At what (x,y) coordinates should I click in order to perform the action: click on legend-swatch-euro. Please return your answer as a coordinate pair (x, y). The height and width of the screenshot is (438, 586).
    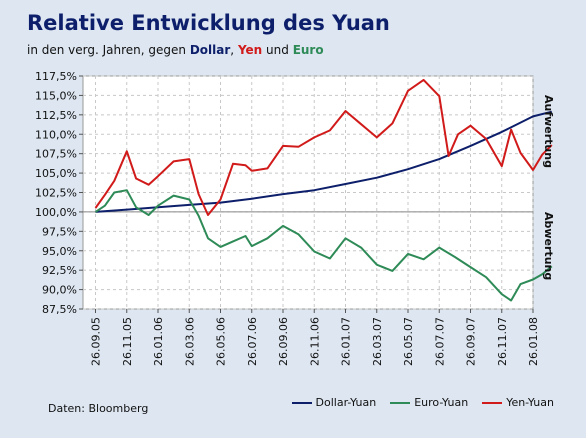
    Looking at the image, I should click on (400, 402).